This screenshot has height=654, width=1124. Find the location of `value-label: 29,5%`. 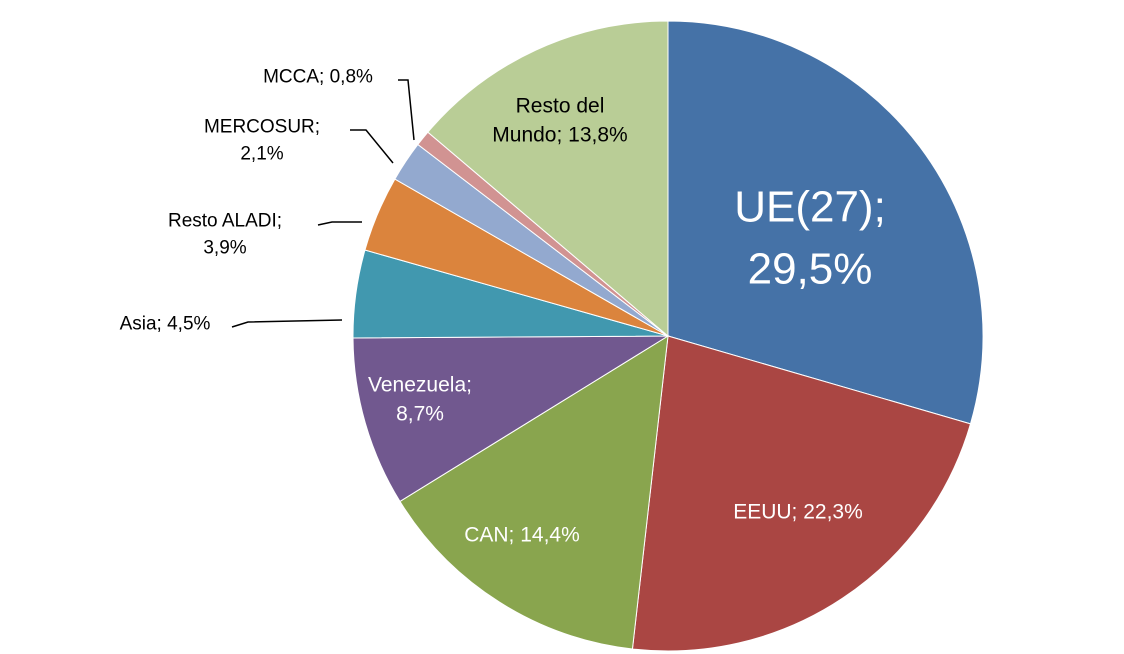

value-label: 29,5% is located at coordinates (810, 268).